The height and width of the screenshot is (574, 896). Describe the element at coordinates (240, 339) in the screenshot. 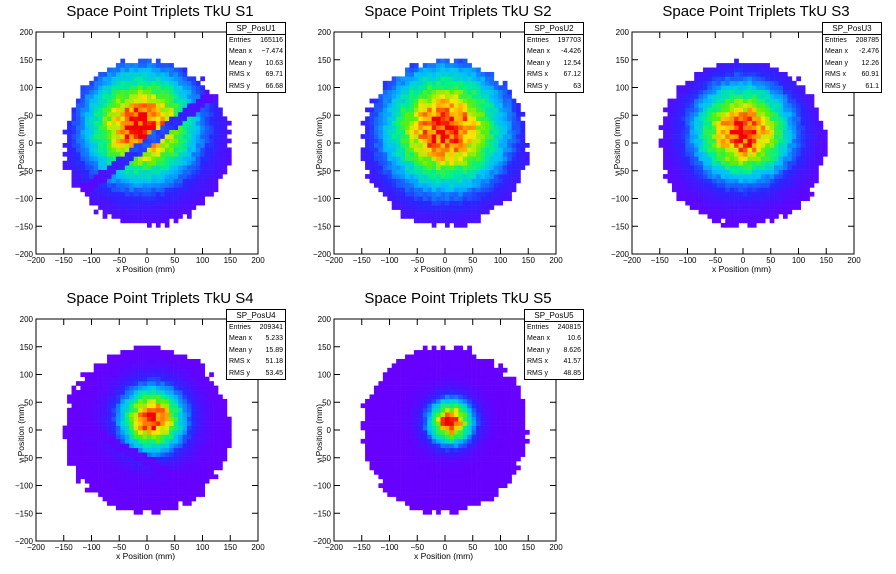

I see `stats-label: Mean x` at that location.